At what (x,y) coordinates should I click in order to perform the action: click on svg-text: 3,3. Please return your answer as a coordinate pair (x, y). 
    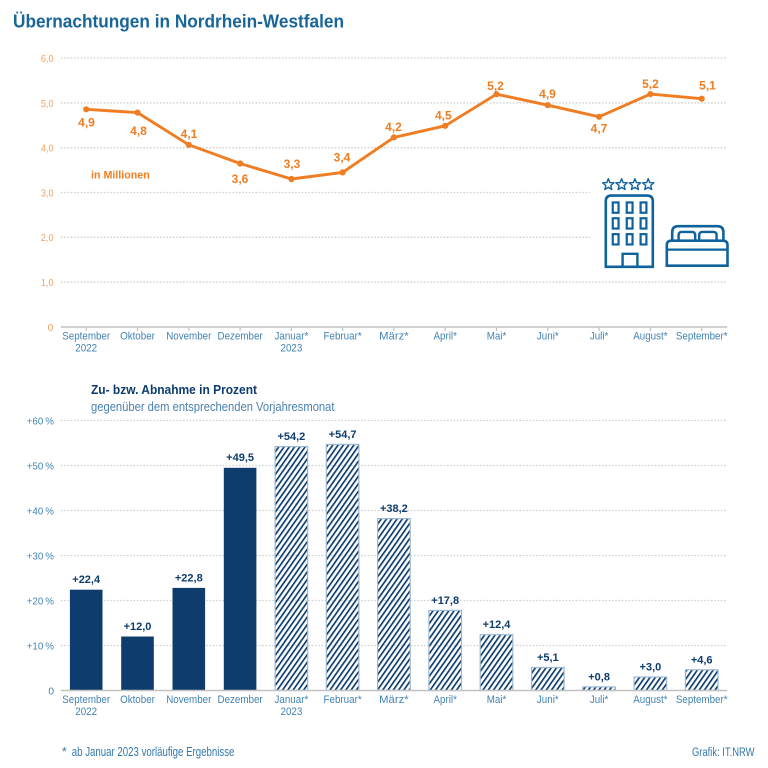
    Looking at the image, I should click on (292, 164).